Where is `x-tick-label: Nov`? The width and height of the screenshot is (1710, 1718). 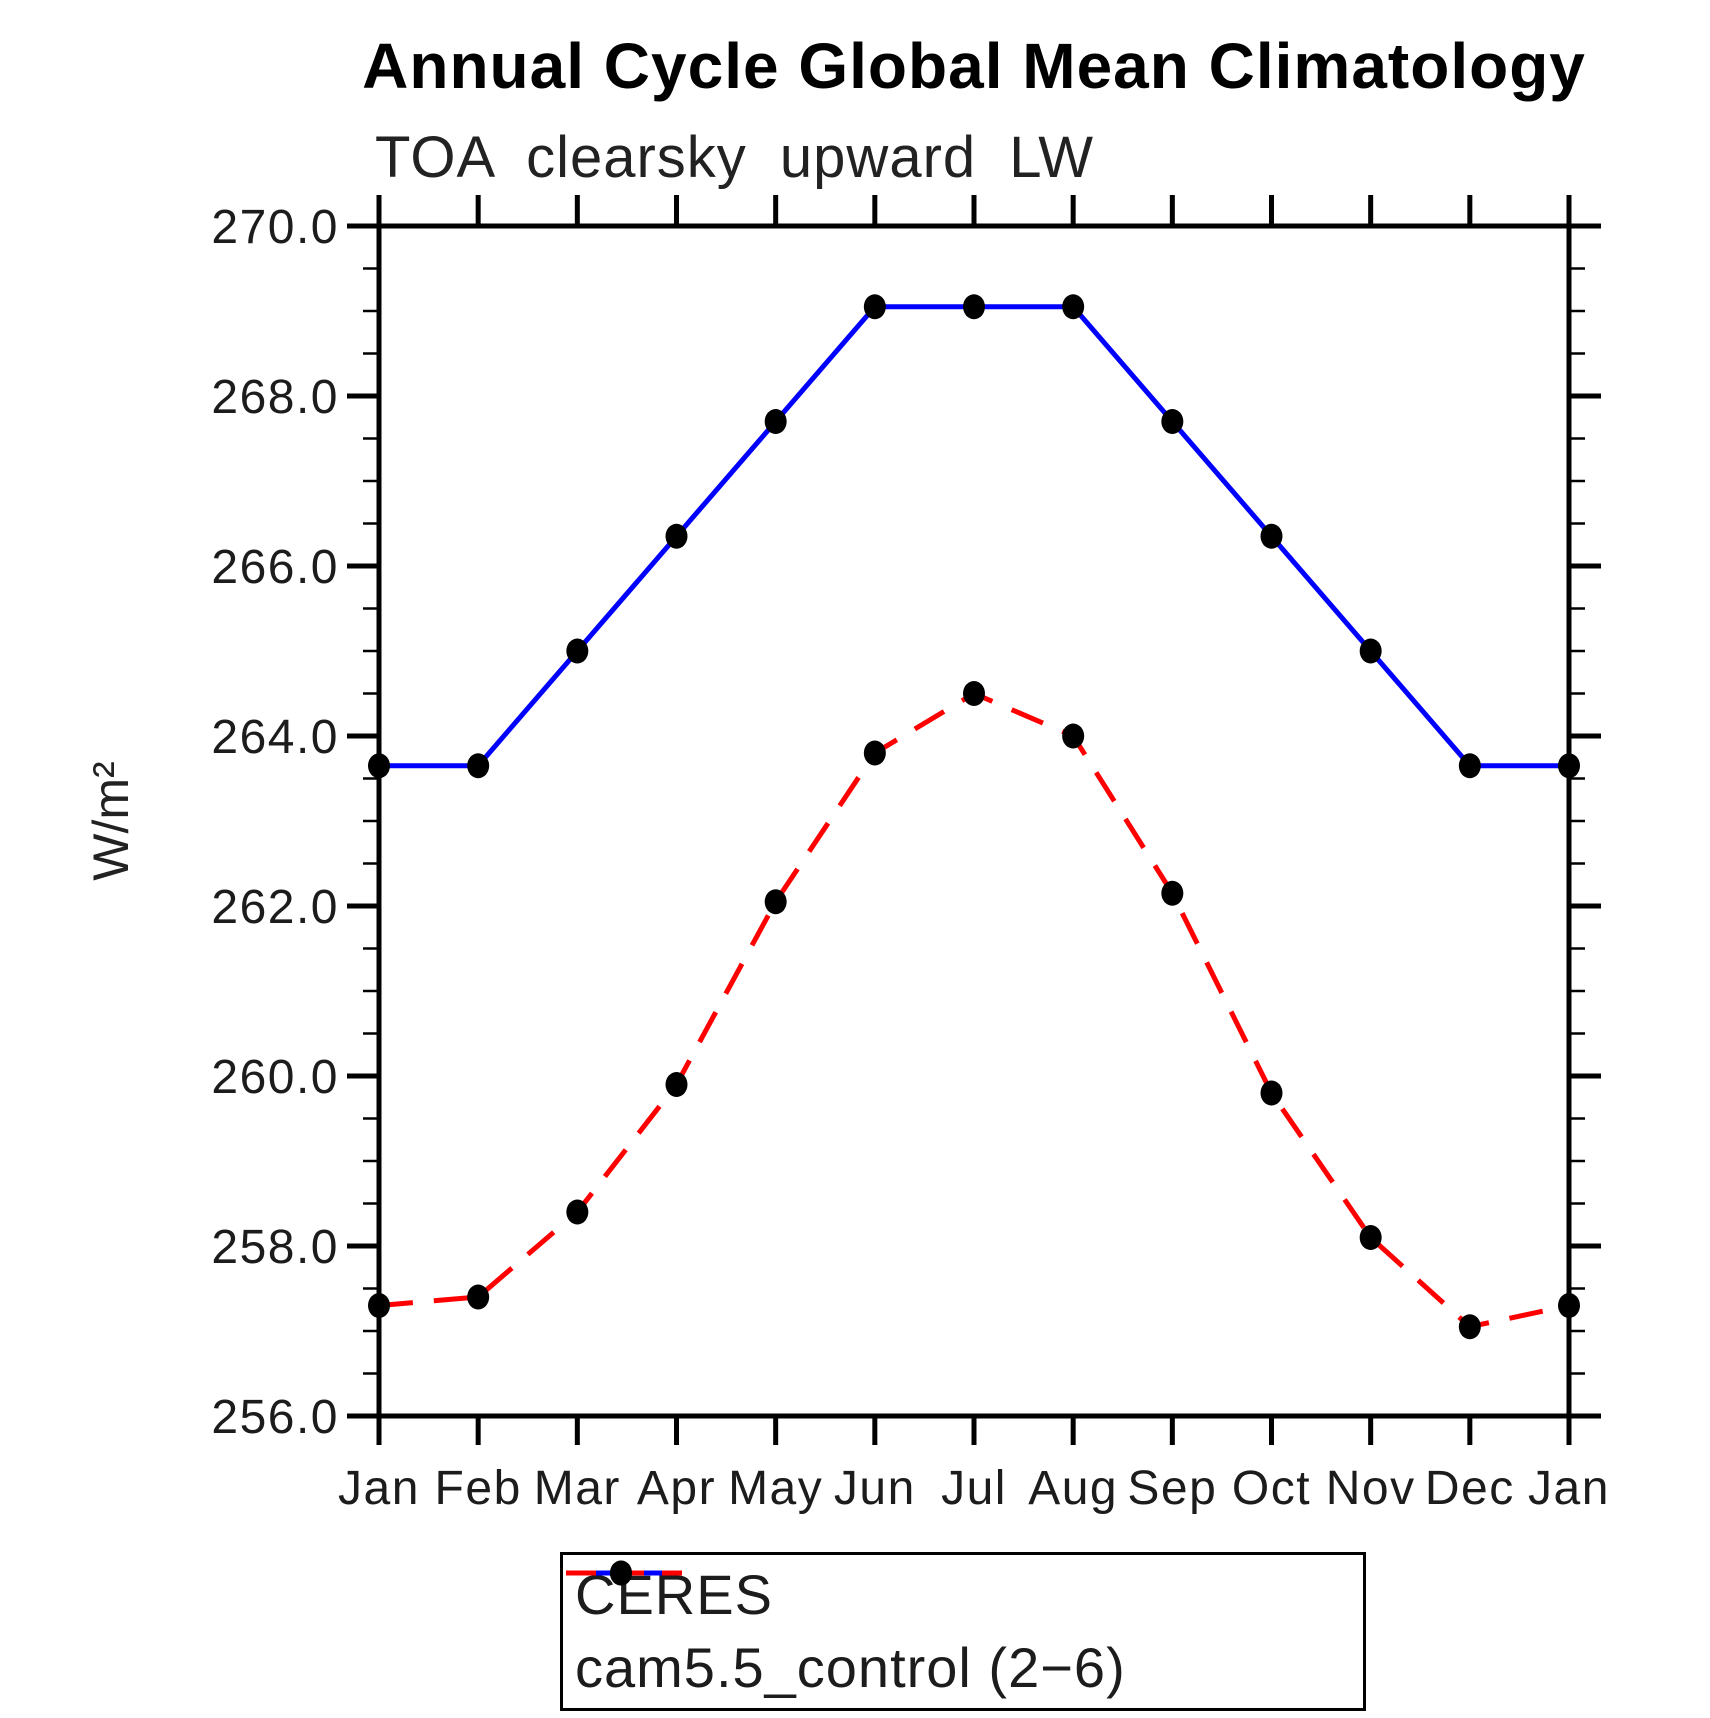 x-tick-label: Nov is located at coordinates (1371, 1488).